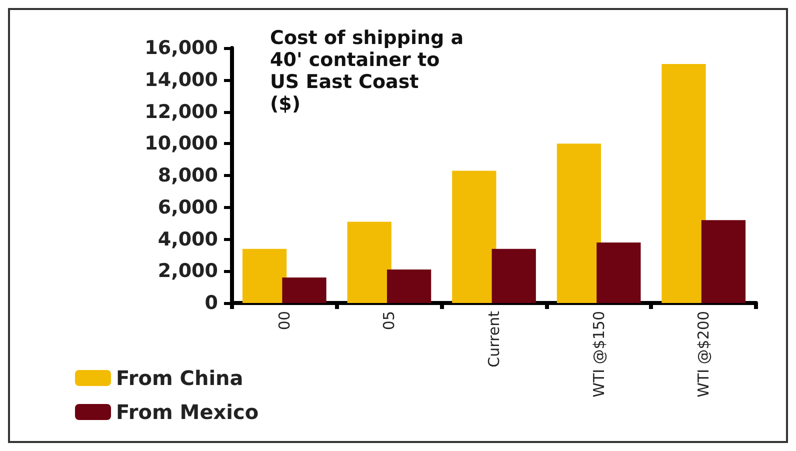 This screenshot has width=796, height=451. What do you see at coordinates (494, 339) in the screenshot?
I see `x-tick-label: Current` at bounding box center [494, 339].